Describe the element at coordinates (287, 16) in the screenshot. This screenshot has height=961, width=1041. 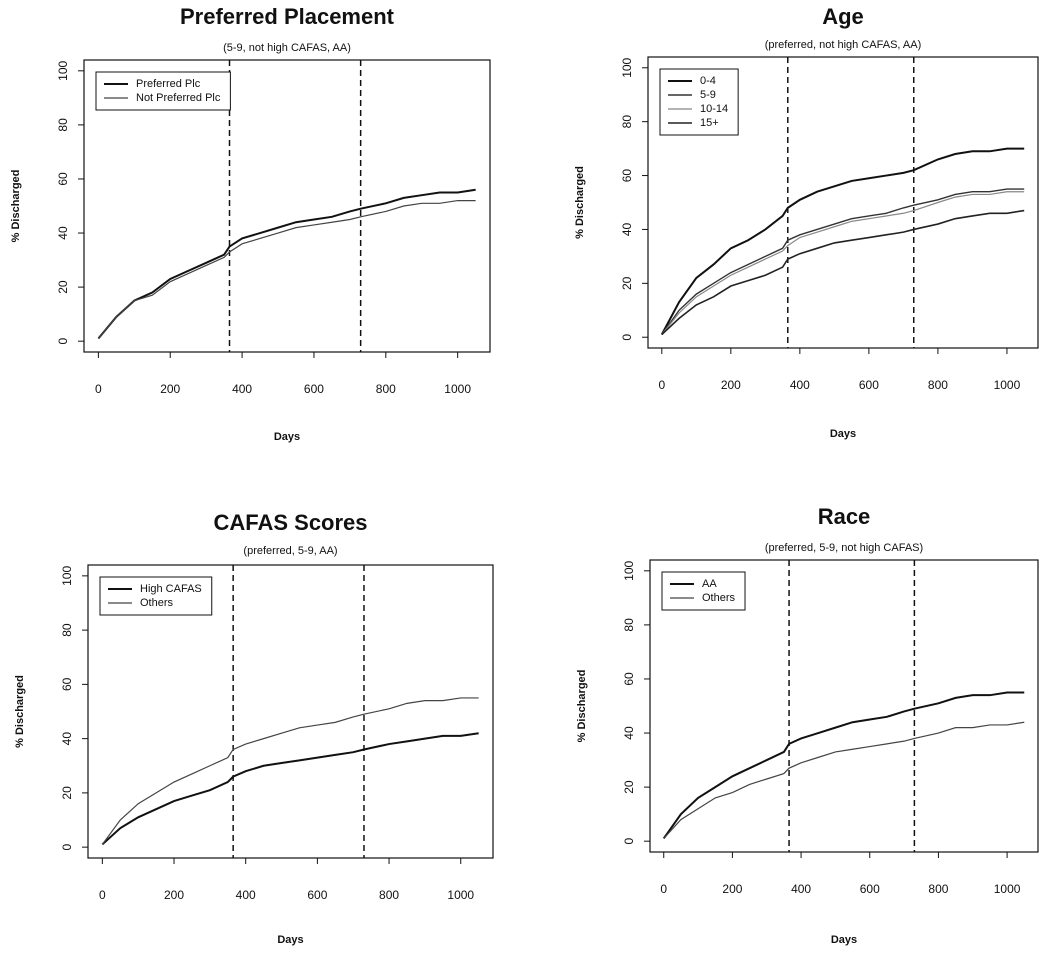
I see `panel-title: Preferred Placement` at that location.